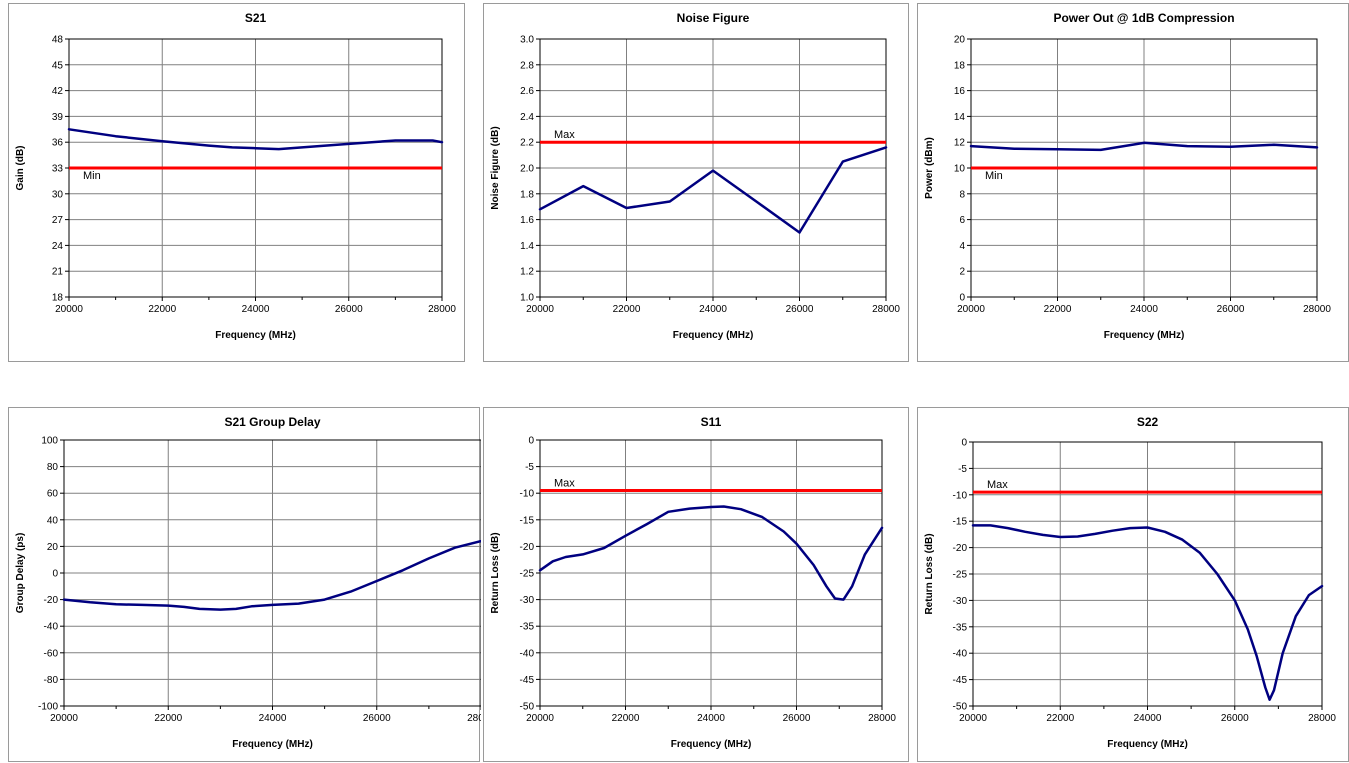  I want to click on y-tick-label: 6, so click(962, 220).